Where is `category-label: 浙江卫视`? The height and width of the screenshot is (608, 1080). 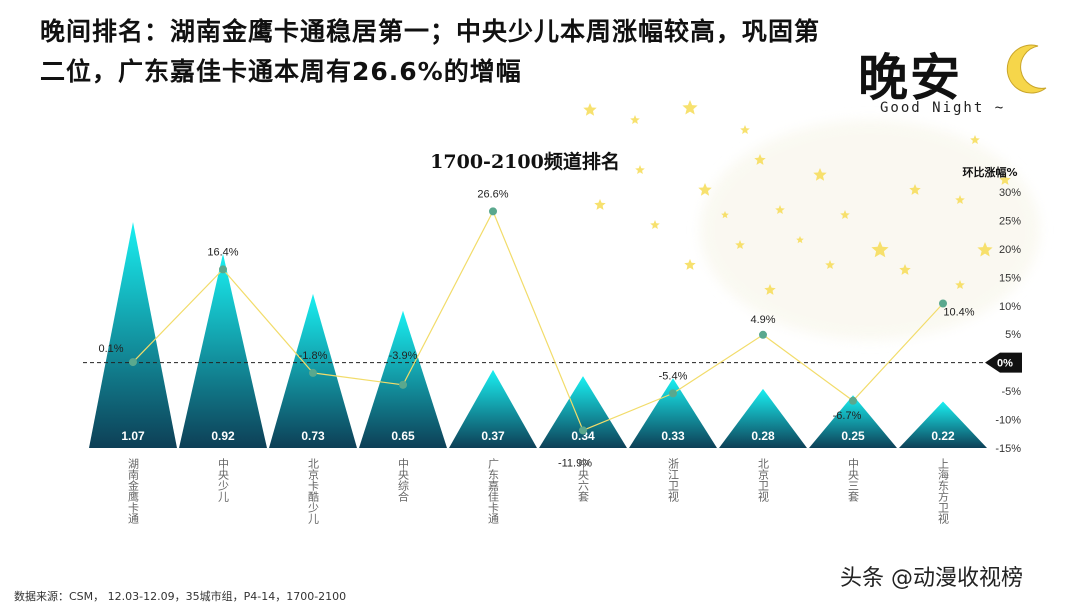
category-label: 浙江卫视 is located at coordinates (673, 480).